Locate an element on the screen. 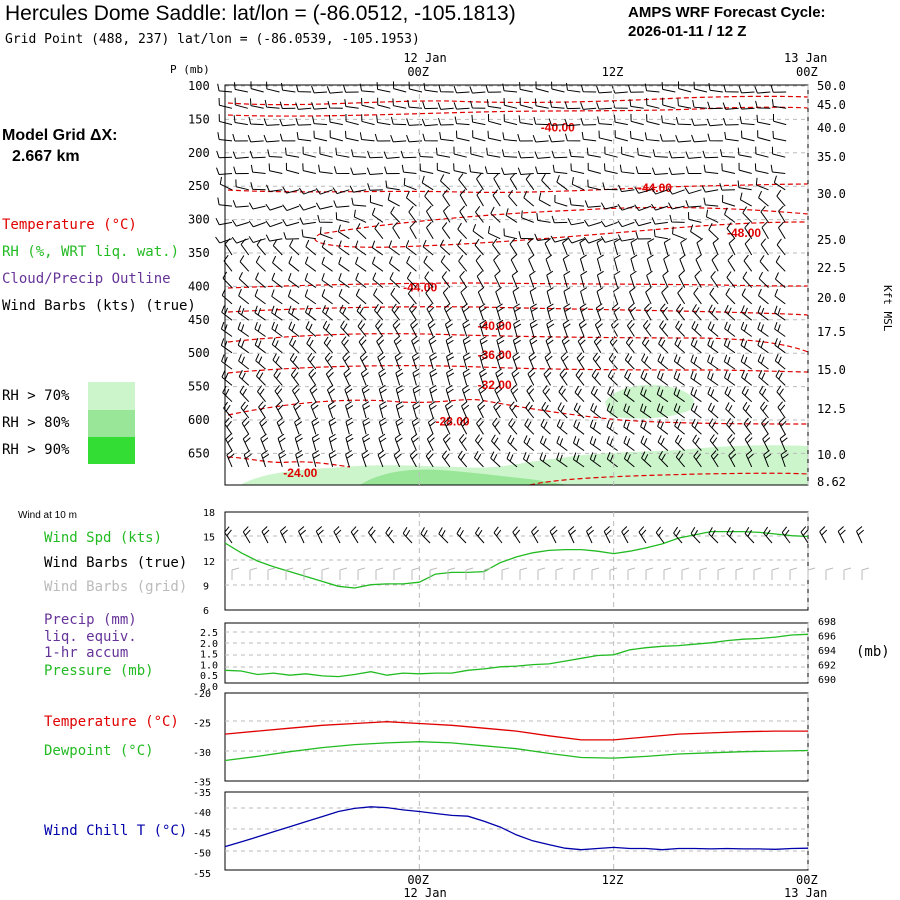  height-tick: 20.0 is located at coordinates (831, 298).